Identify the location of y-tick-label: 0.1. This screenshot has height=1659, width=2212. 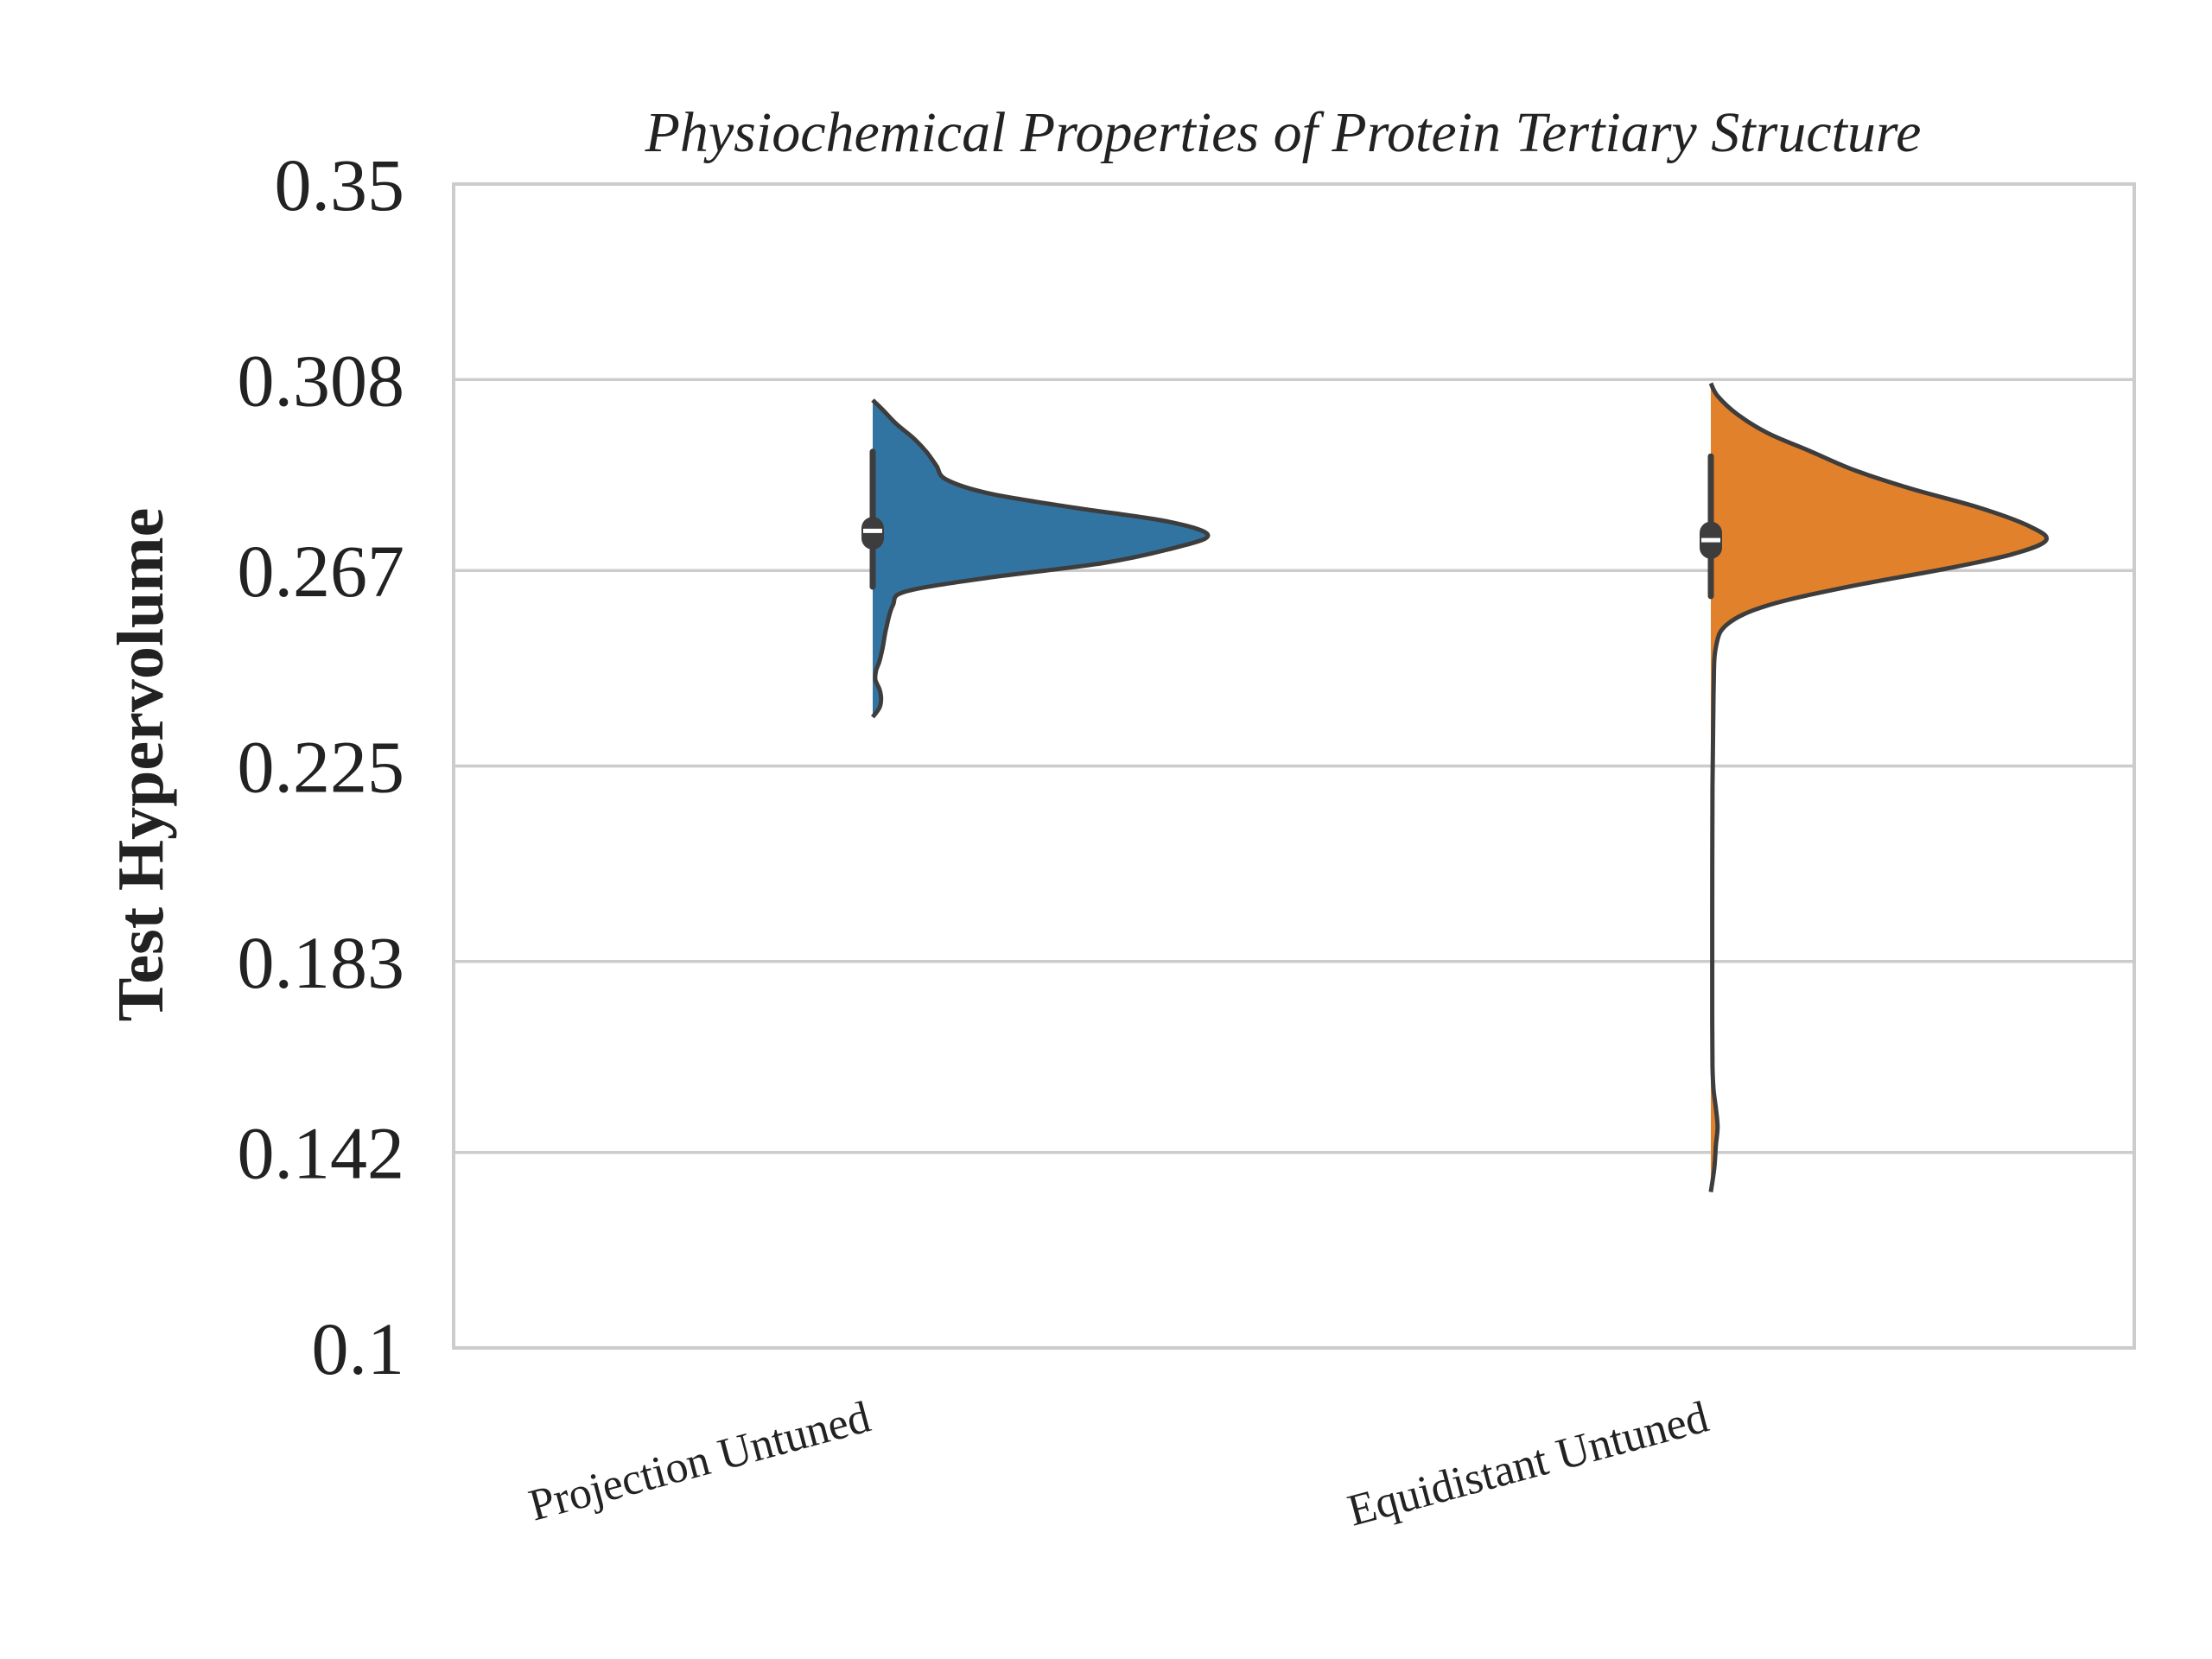
(358, 1348).